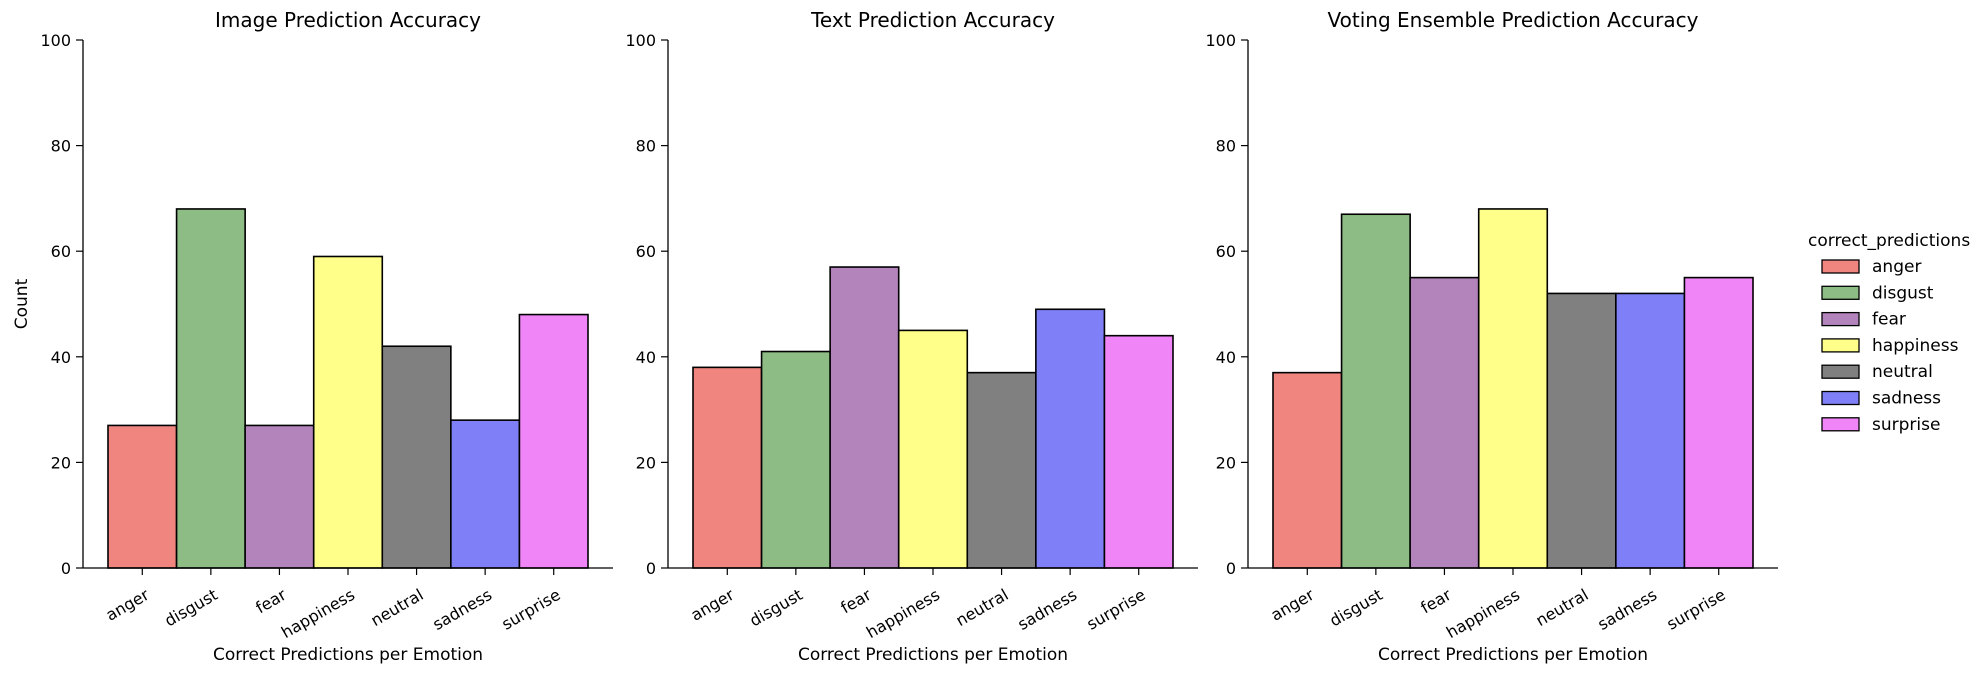 The image size is (1988, 674). I want to click on legend-swatch-anger, so click(1840, 266).